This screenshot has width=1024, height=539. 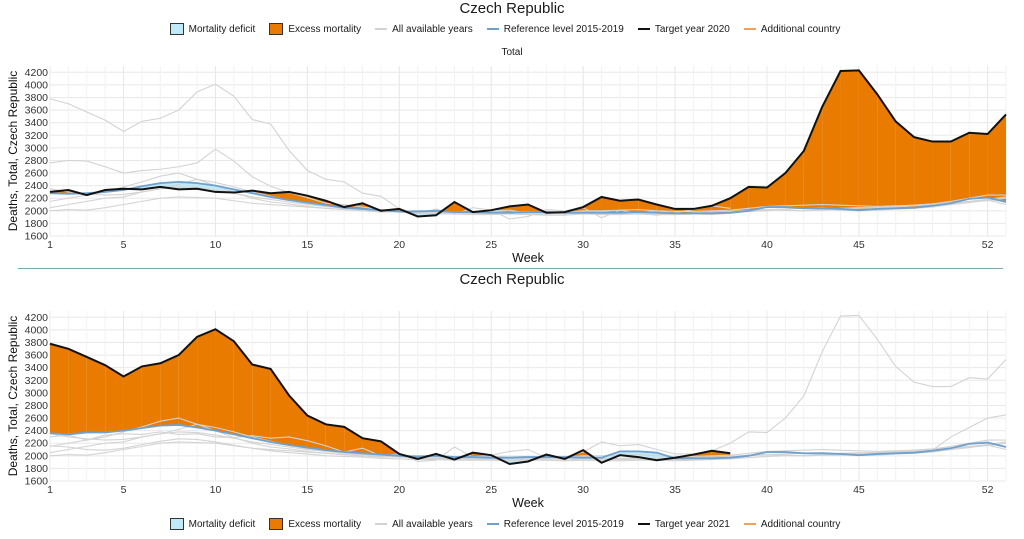 I want to click on legend-top-item: Excess mortality, so click(x=315, y=29).